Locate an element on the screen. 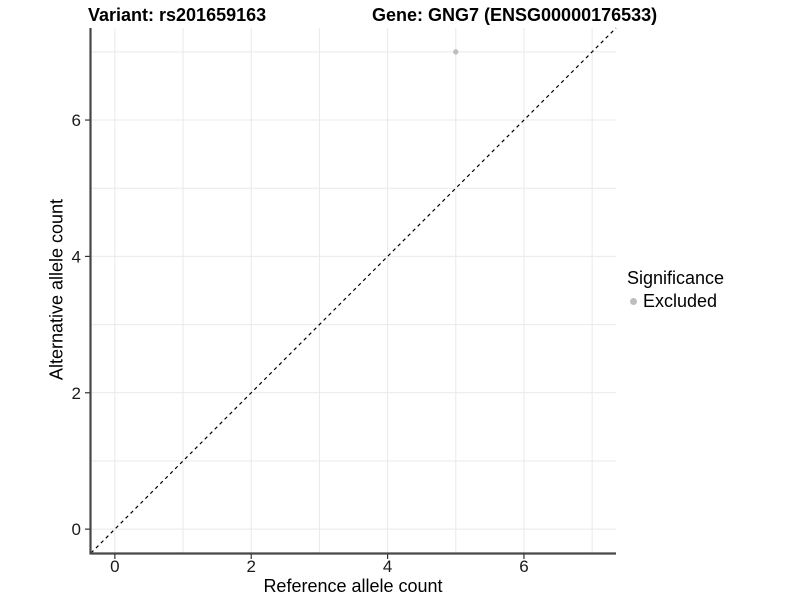  x-axis-title: Reference allele count is located at coordinates (353, 586).